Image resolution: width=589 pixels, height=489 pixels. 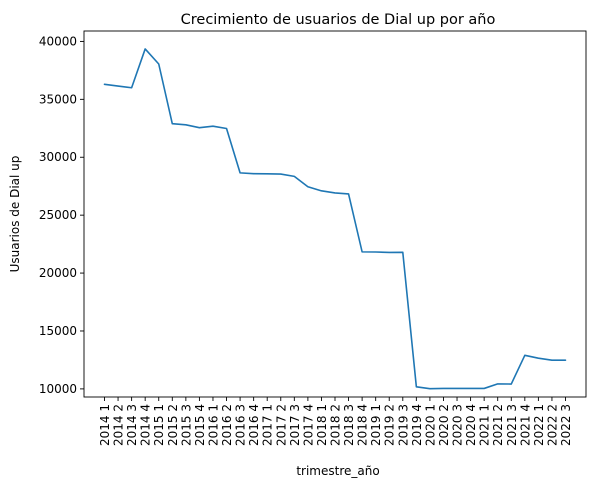 I want to click on x-axis-label: trimestre_año, so click(x=337, y=471).